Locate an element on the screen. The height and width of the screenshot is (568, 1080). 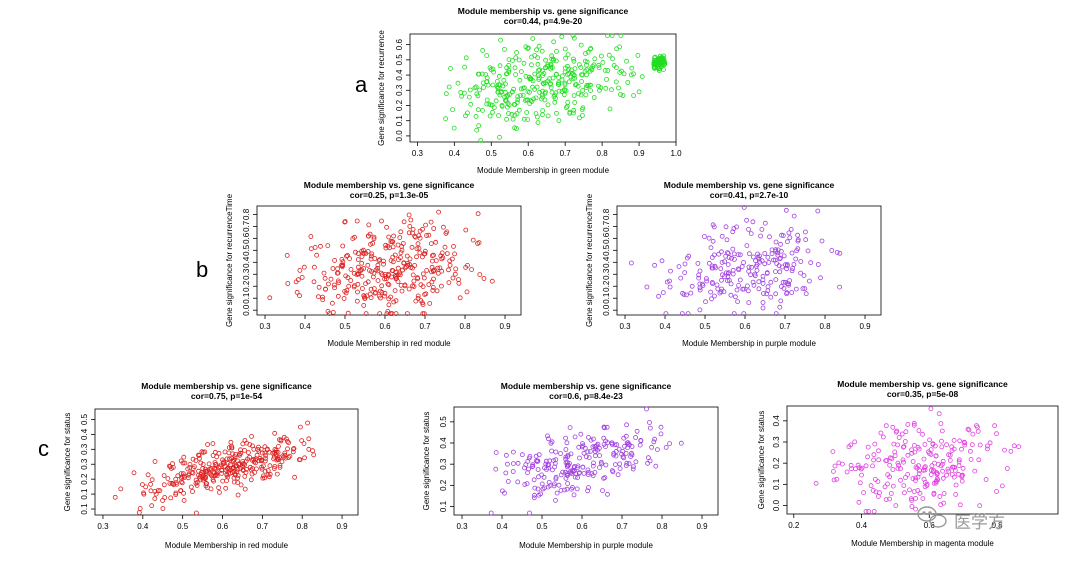
y-tick-label: 0.4 is located at coordinates (443, 443).